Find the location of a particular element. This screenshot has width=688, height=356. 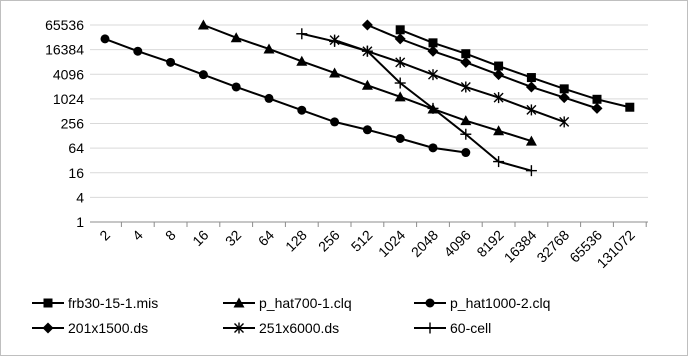

y-tick-label: 1024 is located at coordinates (68, 99).